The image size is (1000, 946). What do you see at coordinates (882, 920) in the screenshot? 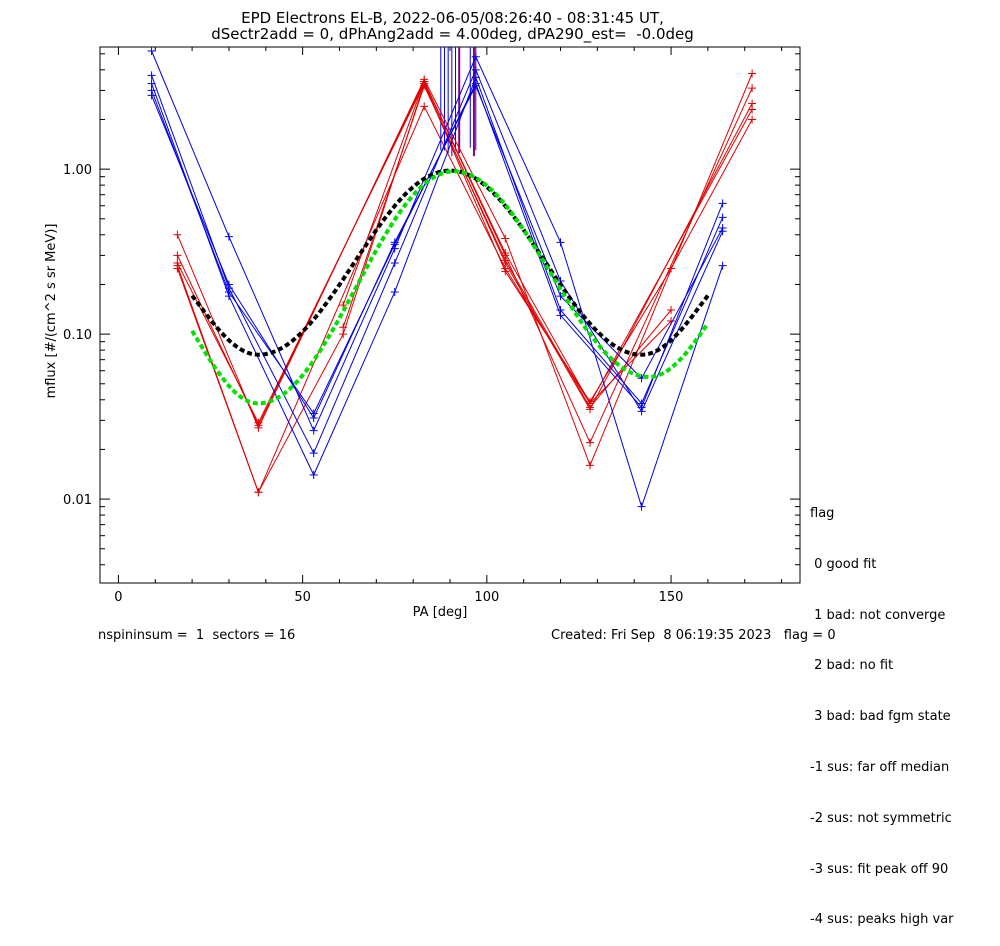
I see `legend-item: -4 sus: peaks high var` at bounding box center [882, 920].